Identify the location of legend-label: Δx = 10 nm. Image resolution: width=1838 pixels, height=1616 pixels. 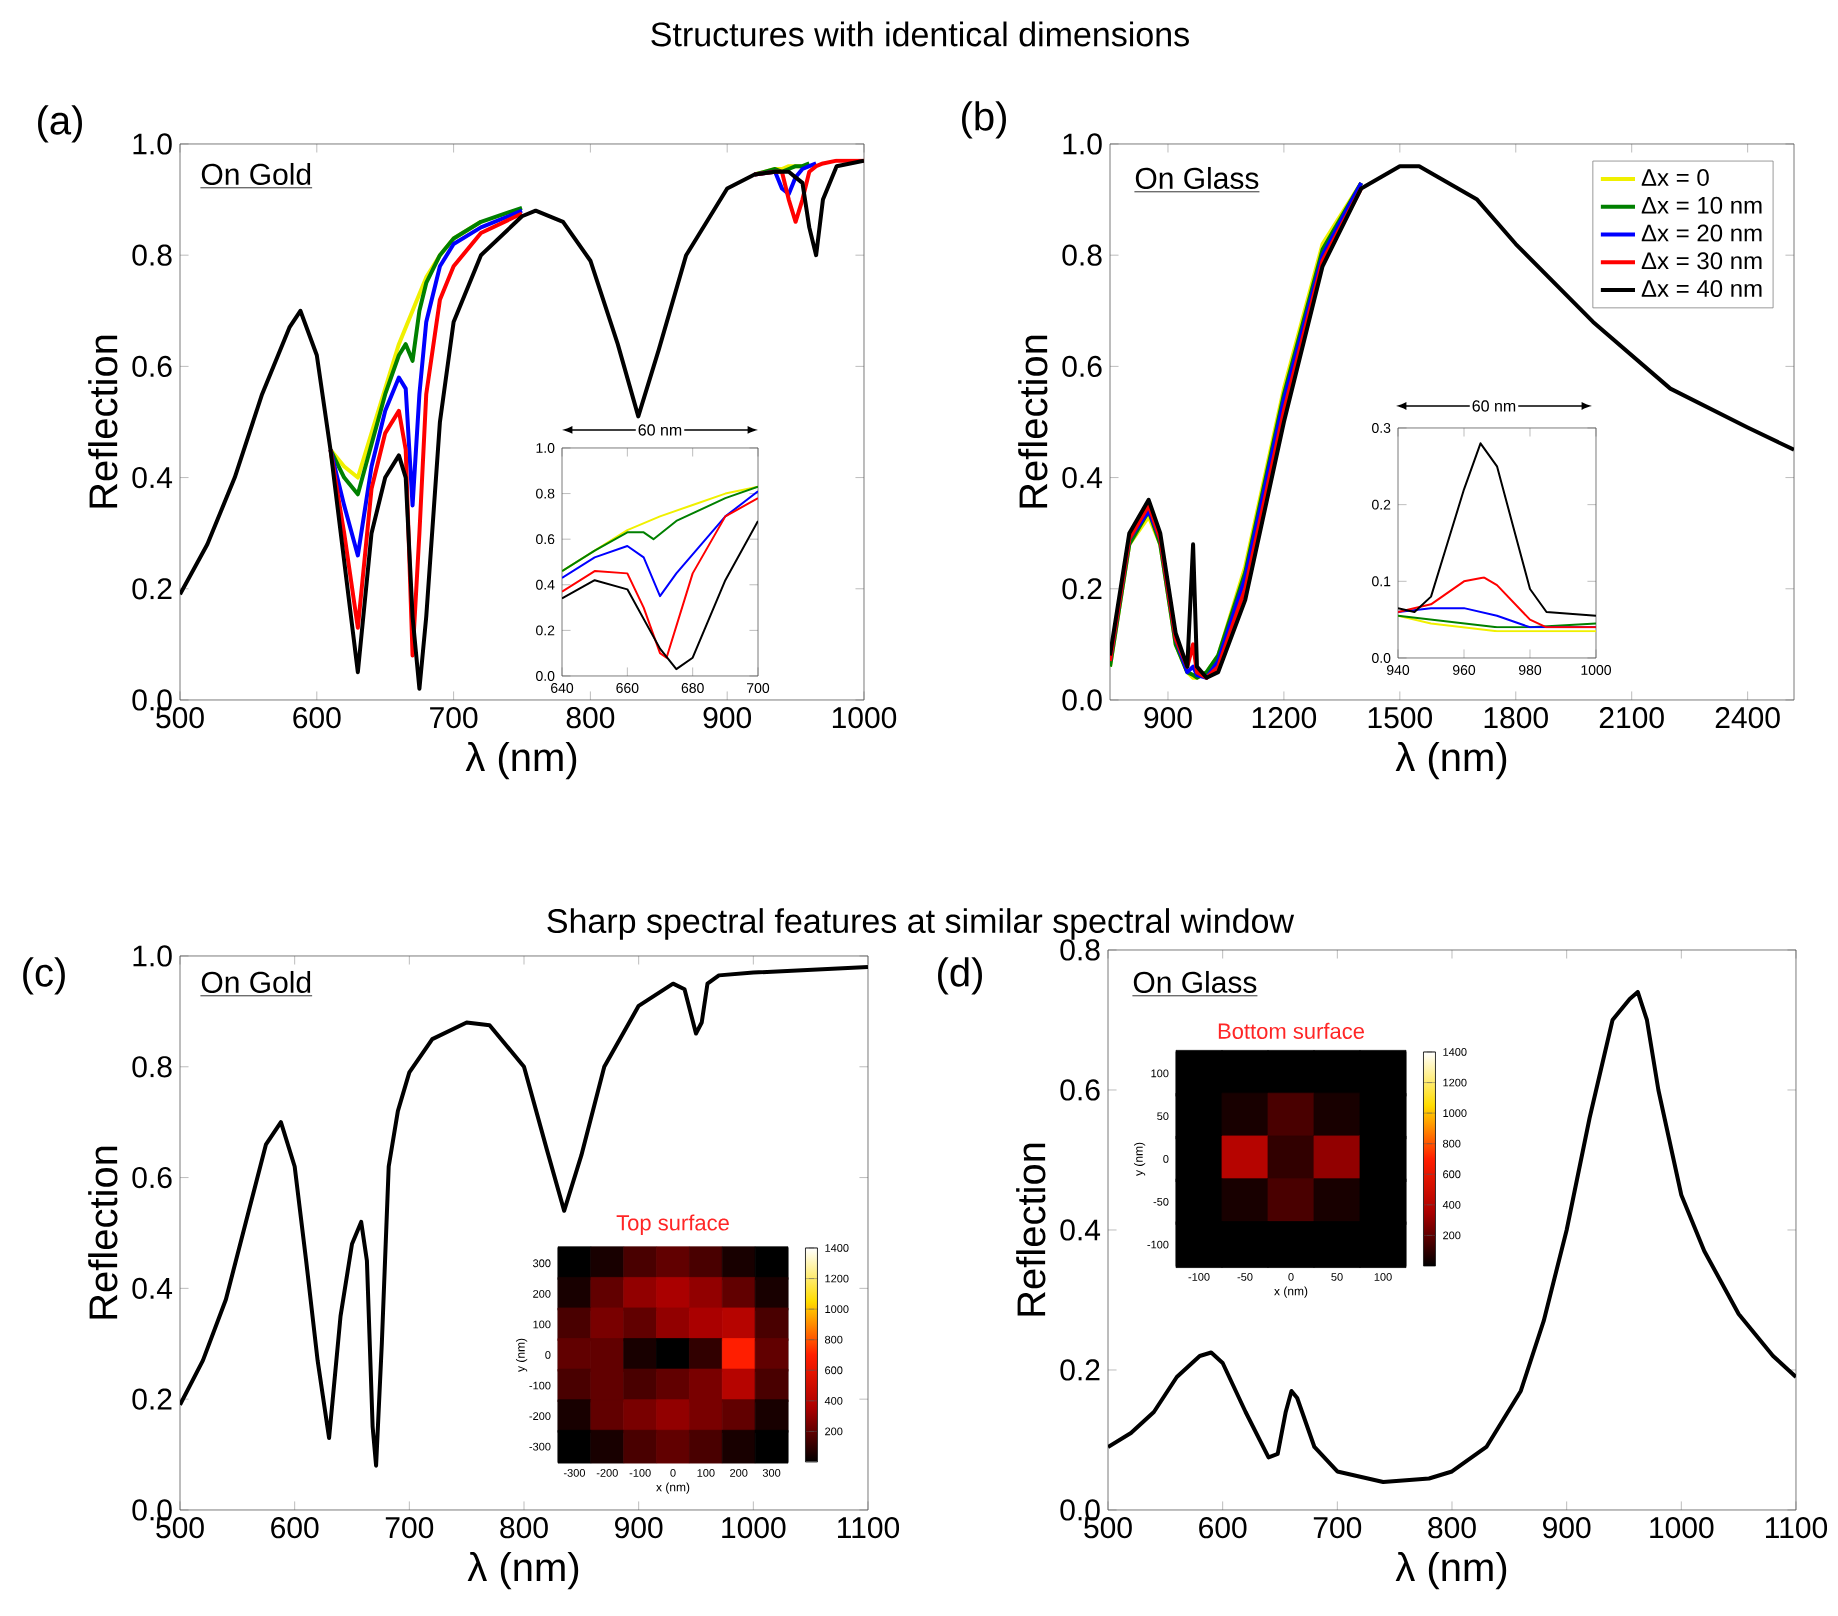
(1701, 205).